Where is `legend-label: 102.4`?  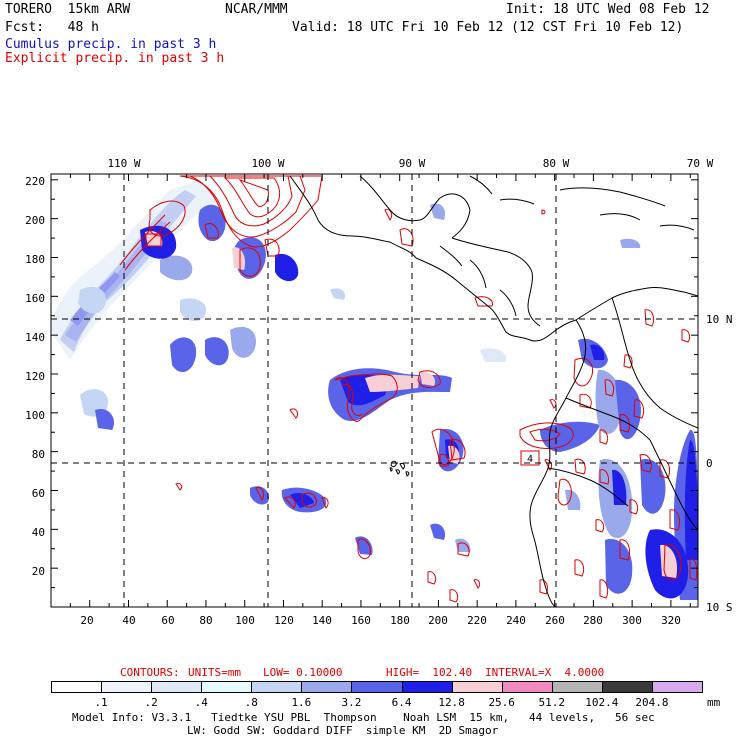 legend-label: 102.4 is located at coordinates (602, 702).